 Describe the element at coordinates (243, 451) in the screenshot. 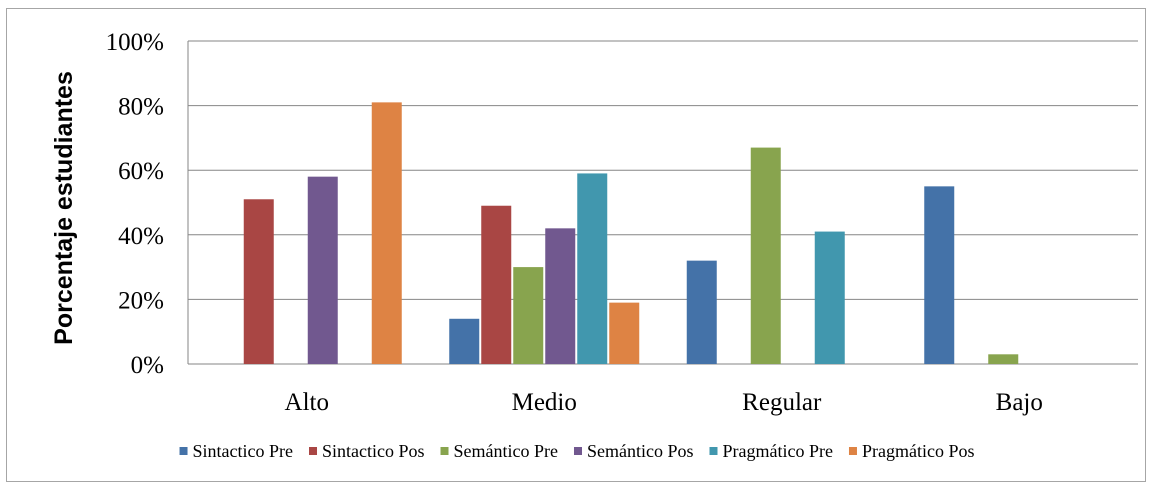

I see `legend-label: Sintactico Pre` at that location.